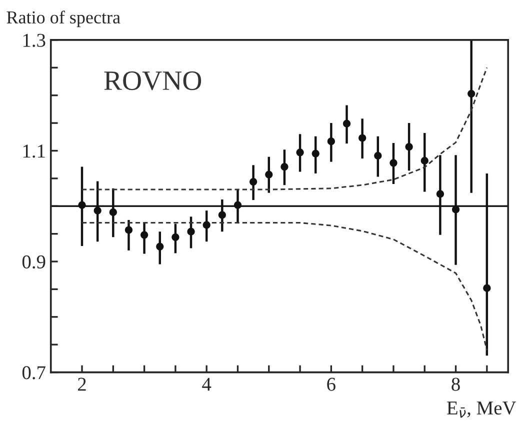  I want to click on x-tick-label: 2, so click(82, 384).